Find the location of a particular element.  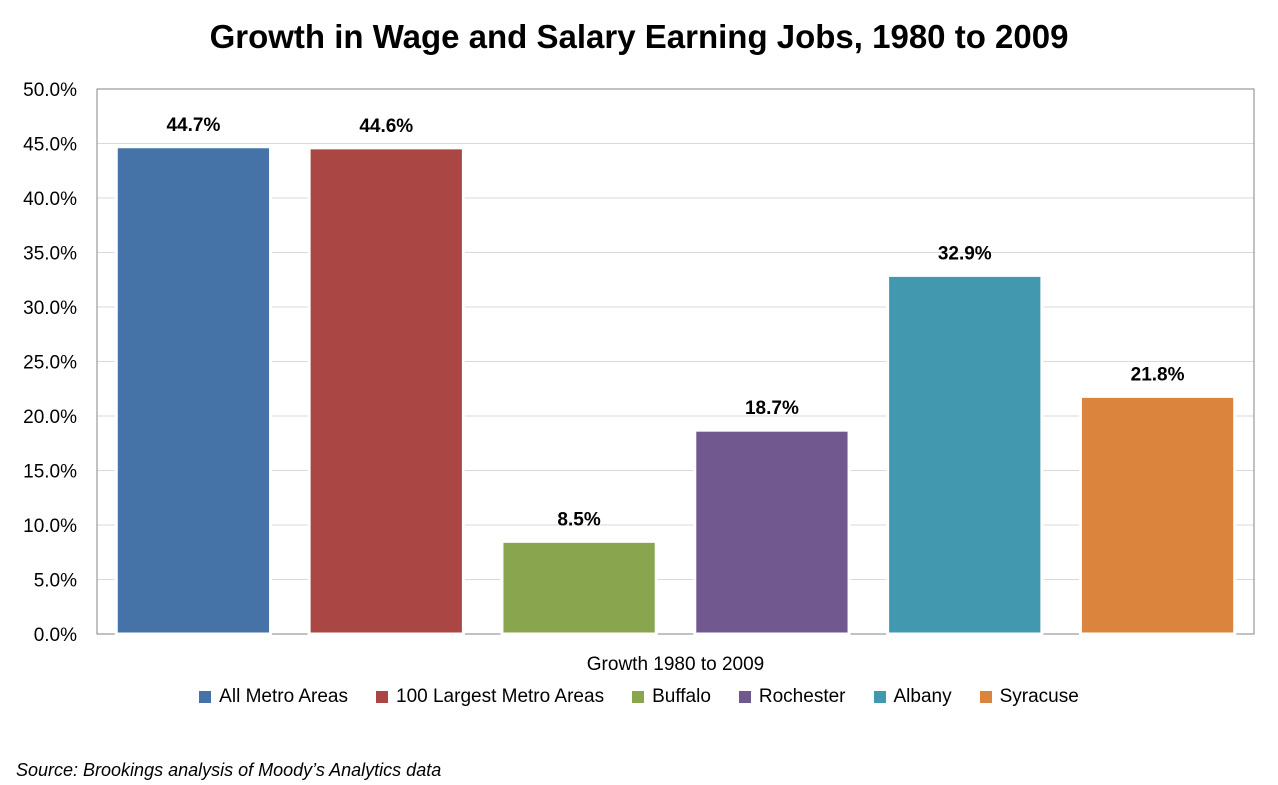

bar-100-largest-metro-areas is located at coordinates (386, 391).